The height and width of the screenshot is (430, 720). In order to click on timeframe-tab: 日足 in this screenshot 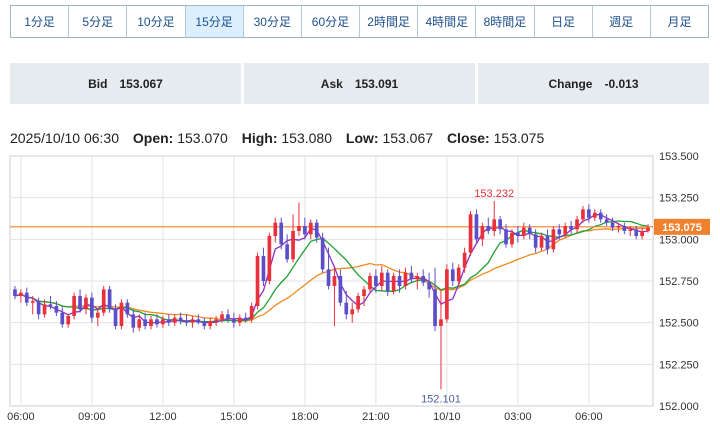, I will do `click(563, 21)`.